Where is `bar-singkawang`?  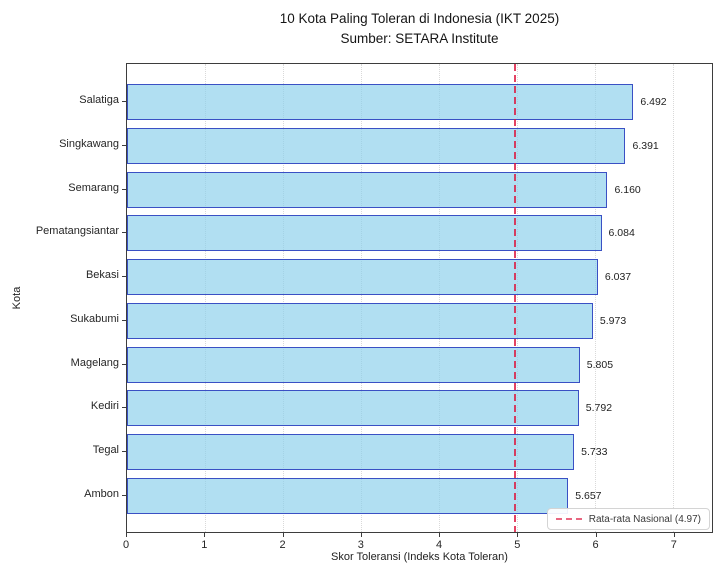
bar-singkawang is located at coordinates (376, 145).